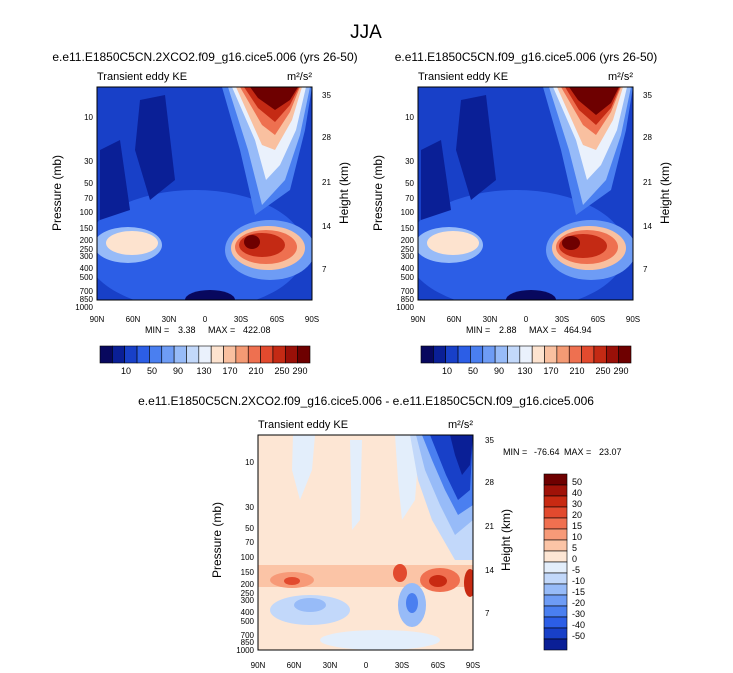 This screenshot has height=673, width=733. What do you see at coordinates (330, 665) in the screenshot?
I see `x-tick: 30N` at bounding box center [330, 665].